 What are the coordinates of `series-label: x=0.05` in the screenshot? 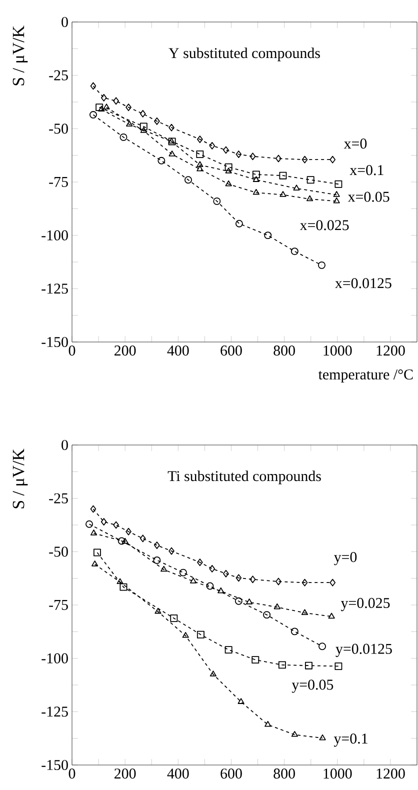 It's located at (369, 197).